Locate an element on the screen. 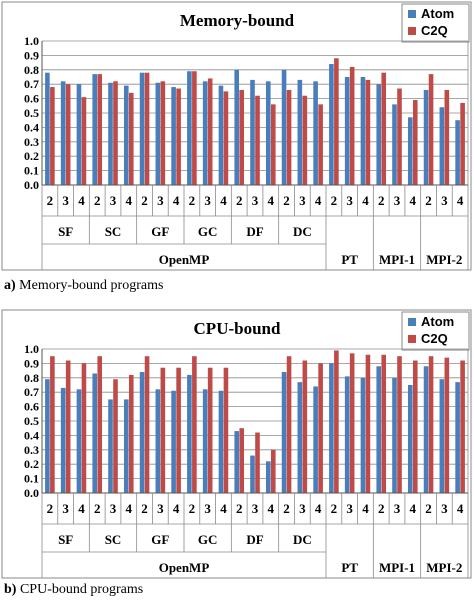 The image size is (474, 604). y-tick-label: 0.9 is located at coordinates (31, 55).